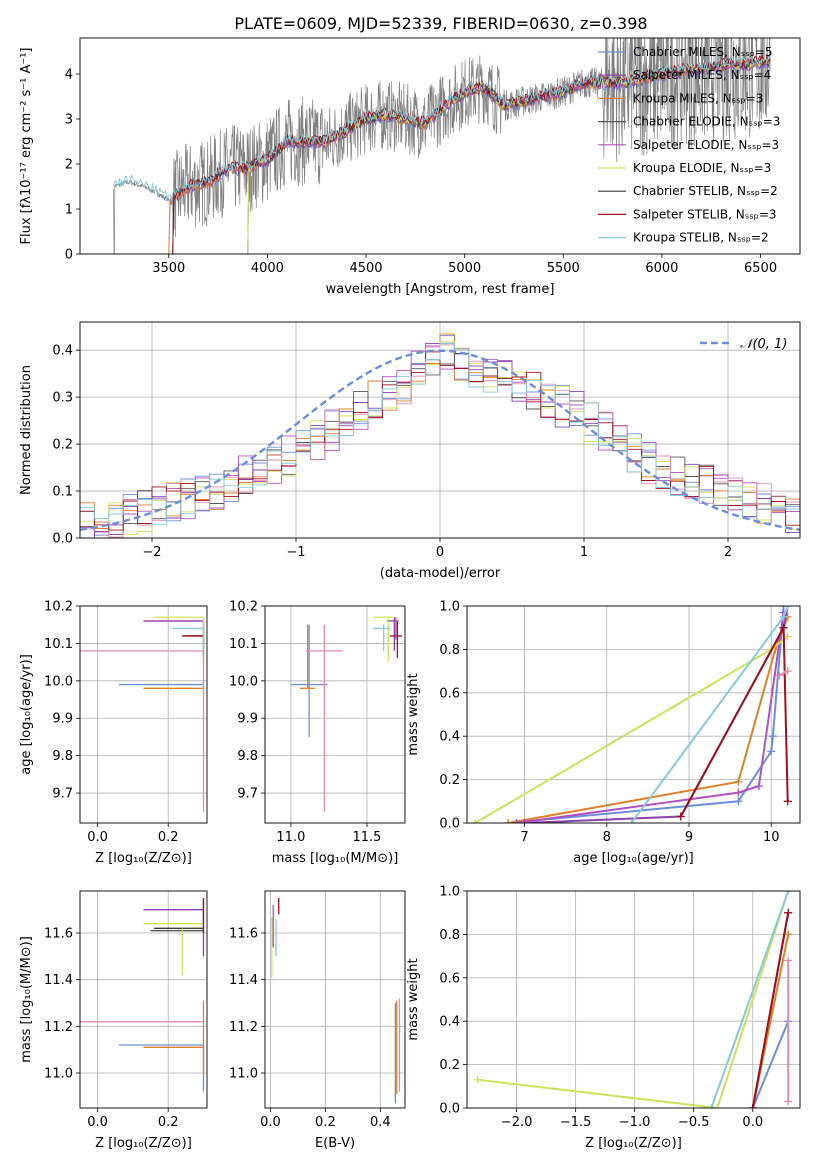  I want to click on y-tick-label: 0.8, so click(449, 650).